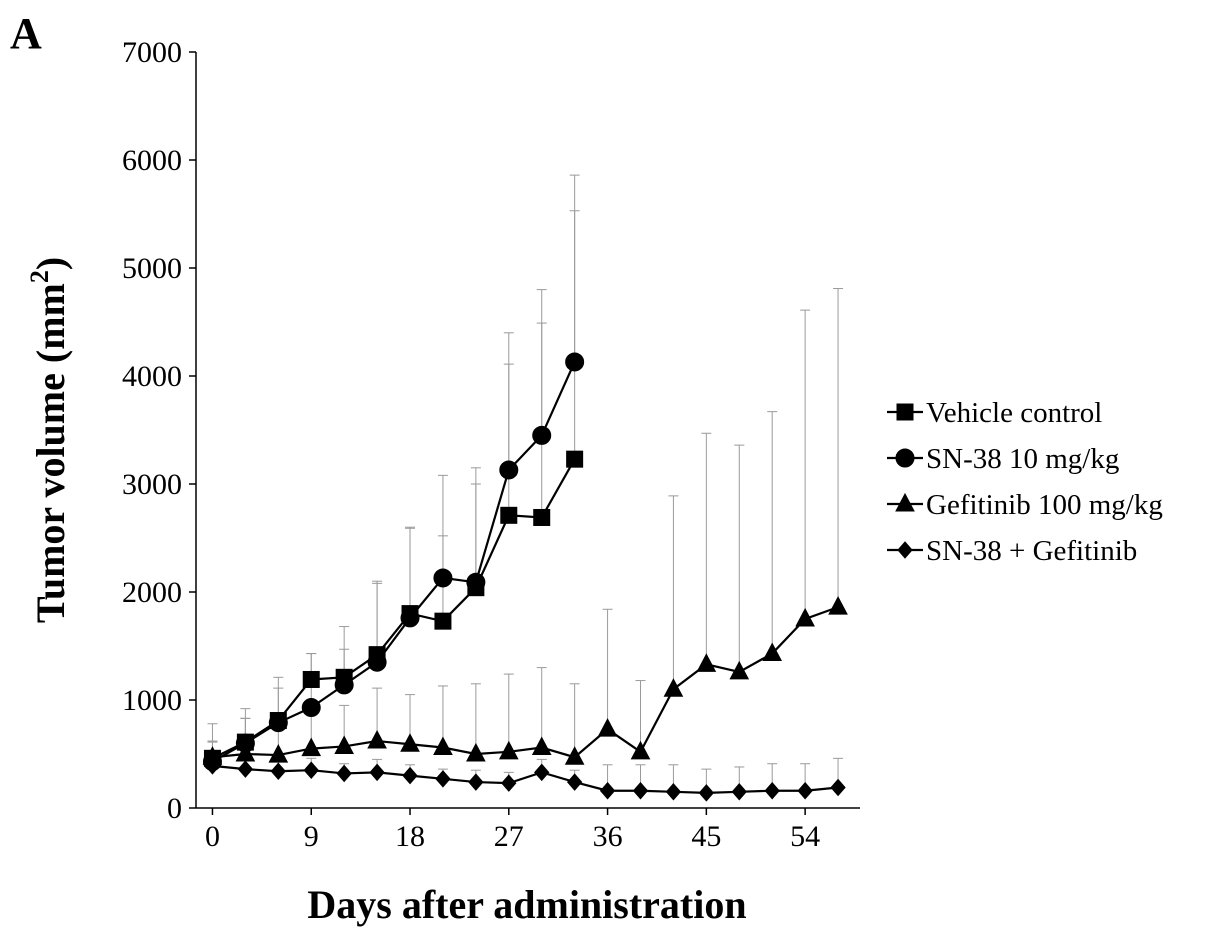 This screenshot has height=940, width=1205. I want to click on y-axis-title-superscript: 2, so click(39, 276).